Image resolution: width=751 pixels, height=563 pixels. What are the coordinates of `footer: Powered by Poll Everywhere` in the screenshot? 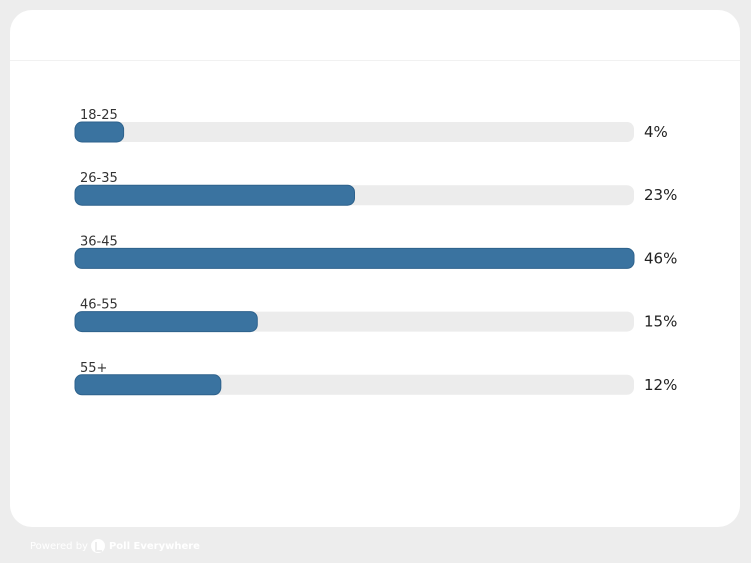 It's located at (115, 546).